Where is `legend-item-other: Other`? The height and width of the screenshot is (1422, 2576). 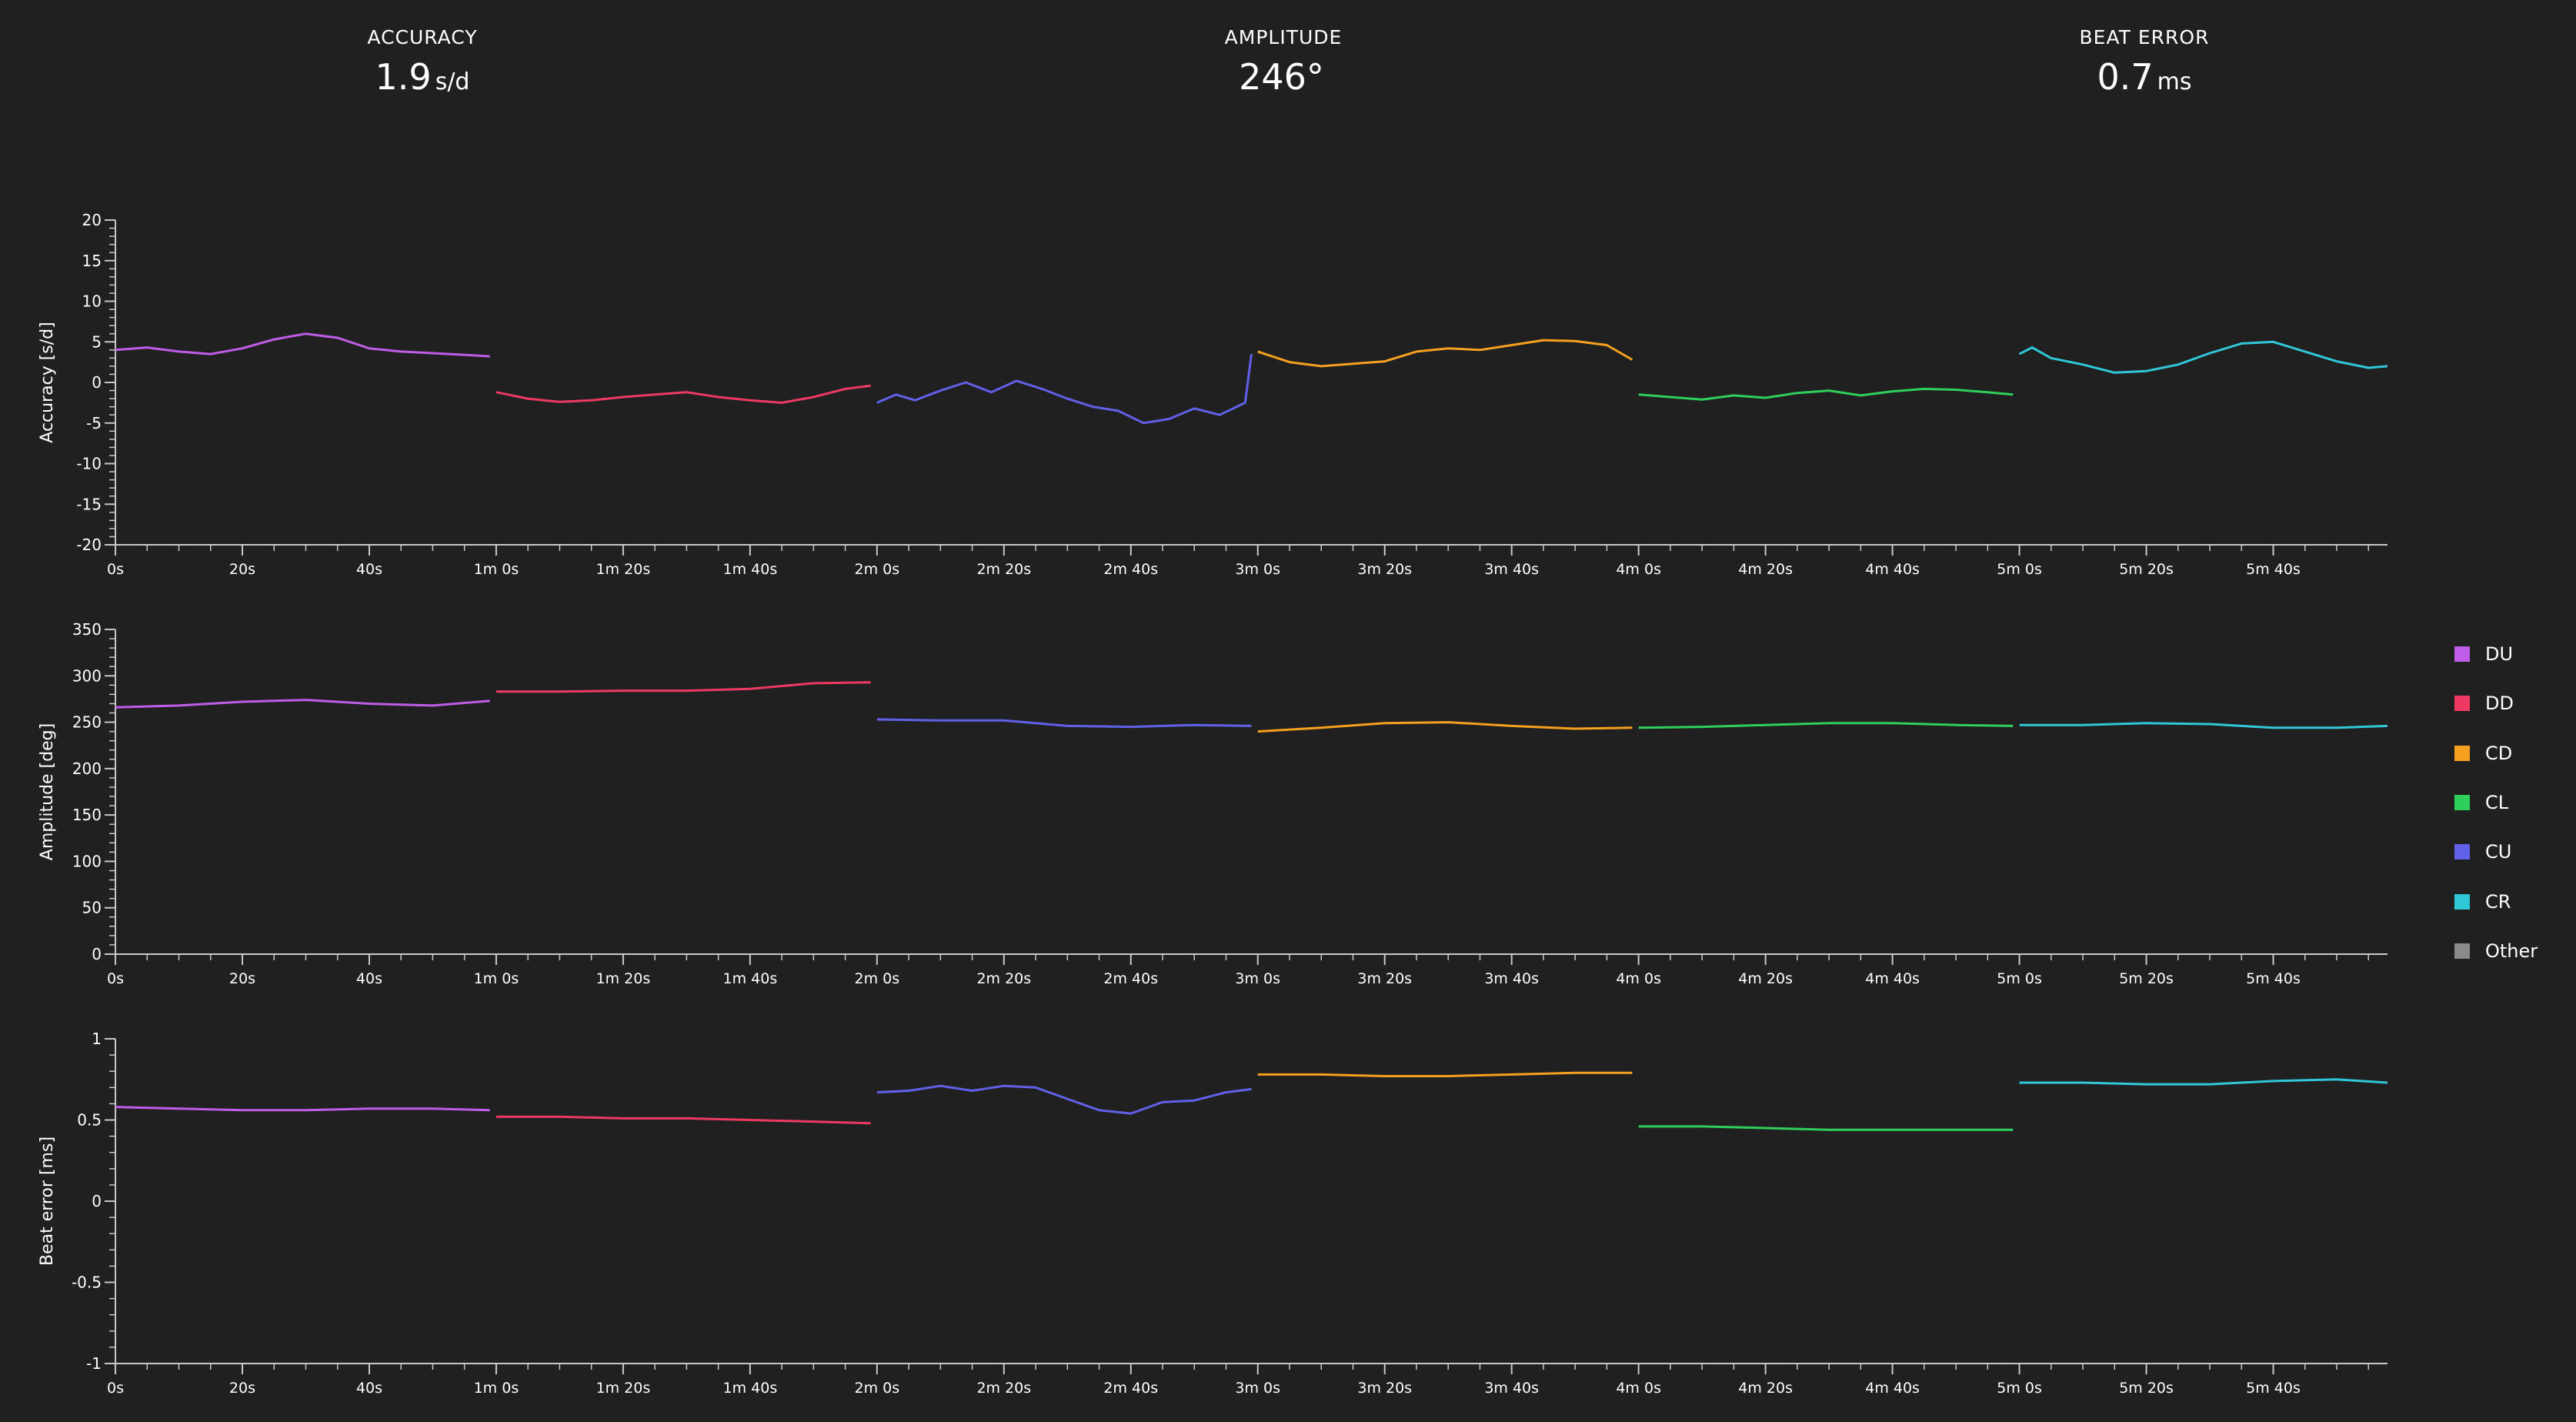
legend-item-other: Other is located at coordinates (2496, 951).